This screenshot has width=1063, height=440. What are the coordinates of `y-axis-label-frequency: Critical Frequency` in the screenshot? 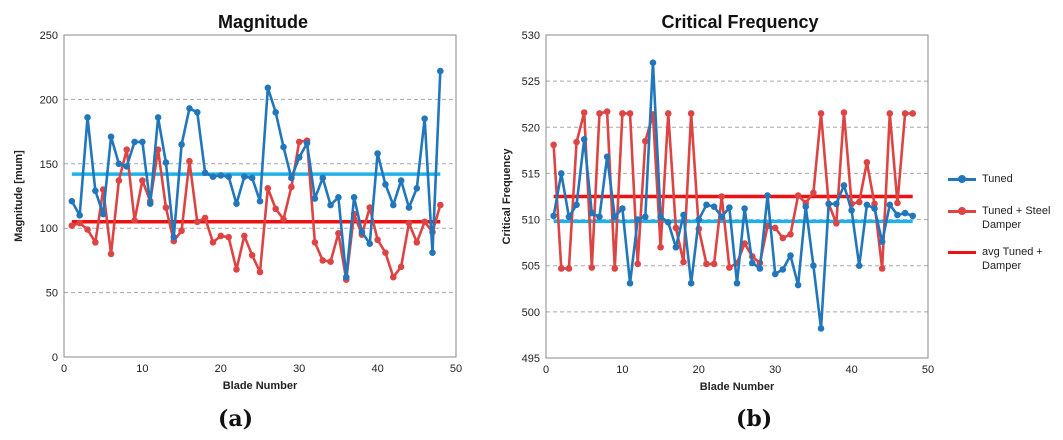 It's located at (507, 196).